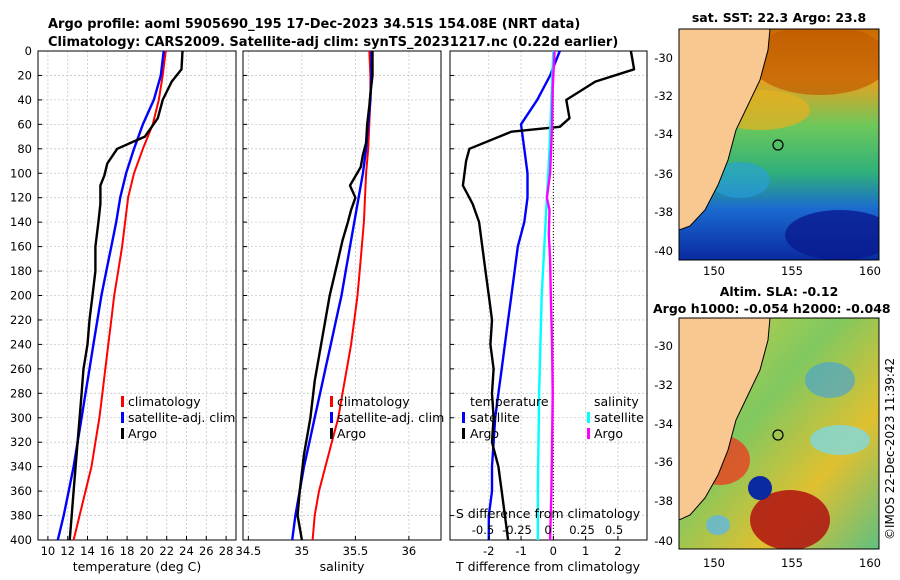 The height and width of the screenshot is (580, 900). What do you see at coordinates (21, 418) in the screenshot?
I see `depth-tick-label: 300` at bounding box center [21, 418].